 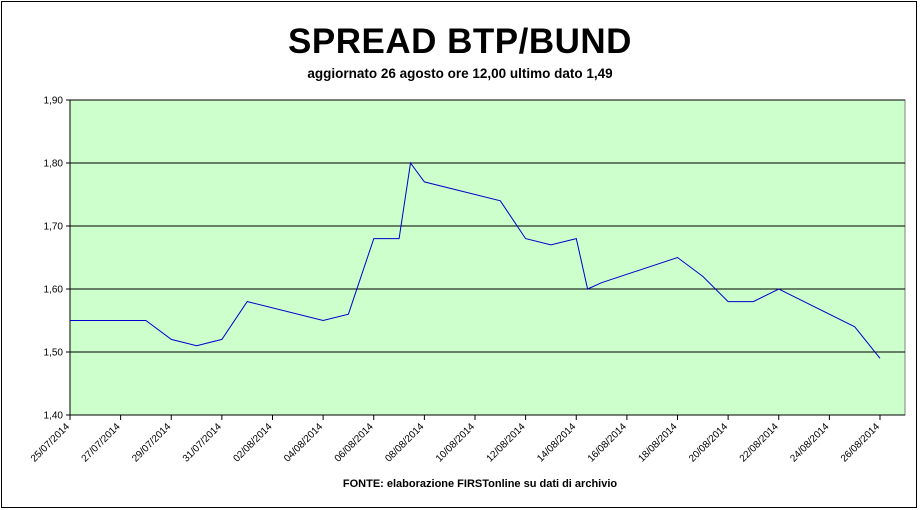 I want to click on x-tick-label: 10/08/2014, so click(x=455, y=442).